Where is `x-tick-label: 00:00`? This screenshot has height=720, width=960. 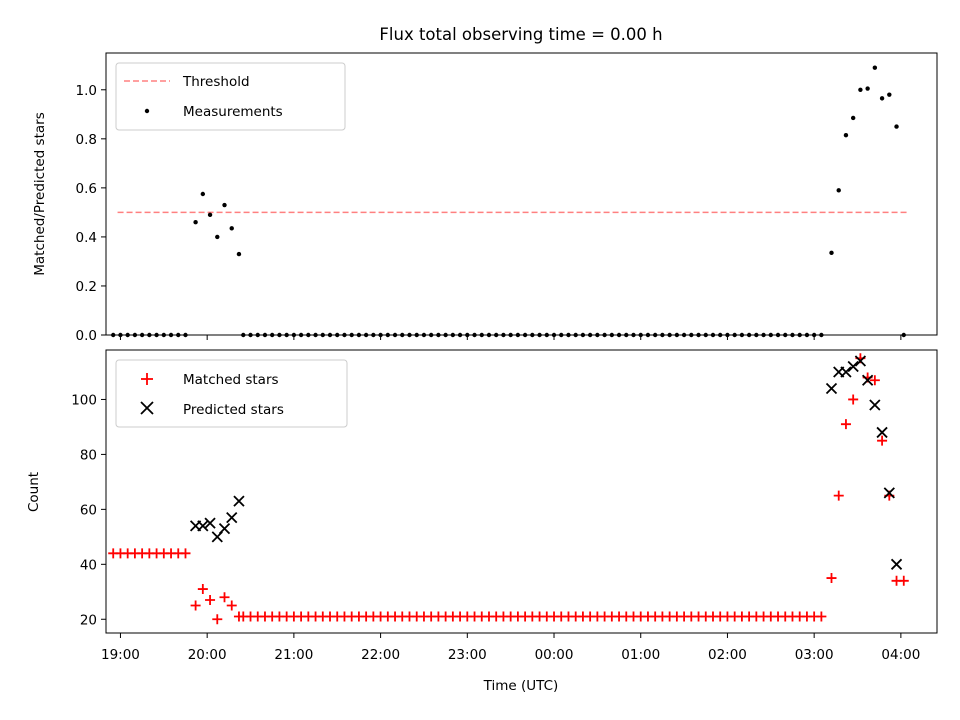
x-tick-label: 00:00 is located at coordinates (554, 655).